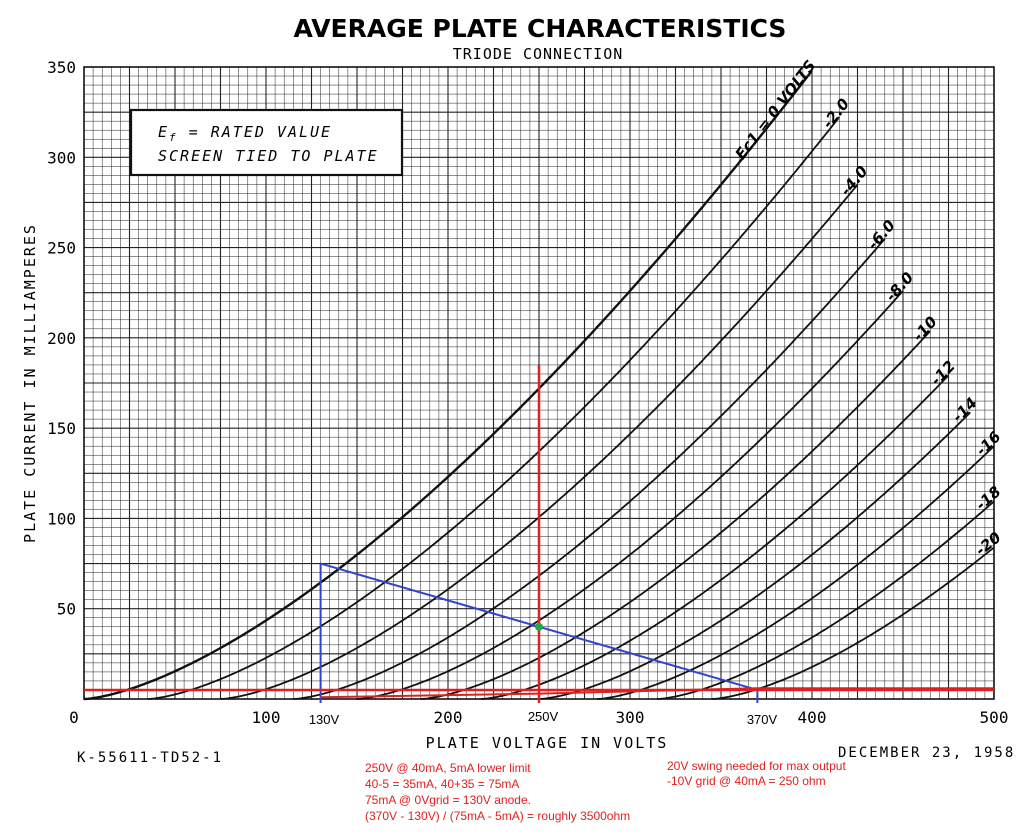 Image resolution: width=1026 pixels, height=834 pixels. Describe the element at coordinates (268, 156) in the screenshot. I see `conditions-line-2: SCREEN TIED TO PLATE` at that location.